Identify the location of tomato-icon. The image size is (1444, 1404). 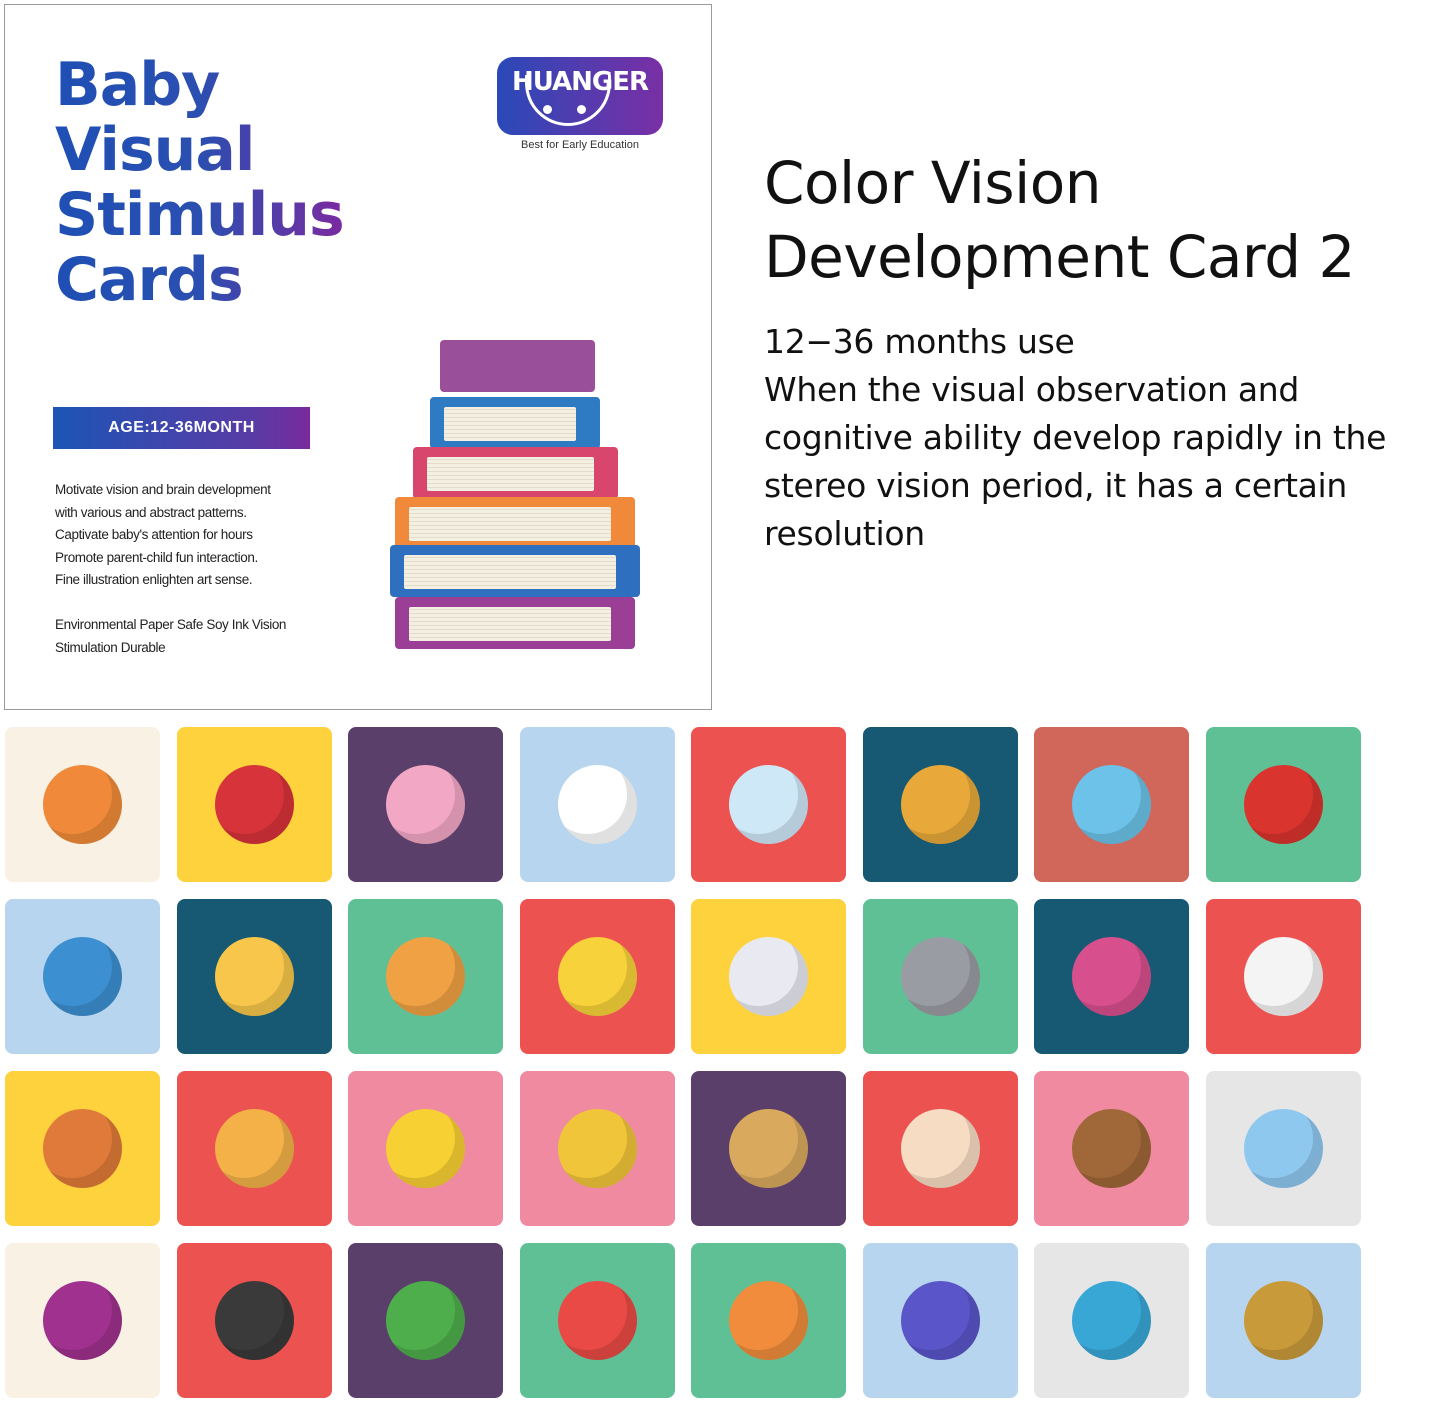
(82, 1148).